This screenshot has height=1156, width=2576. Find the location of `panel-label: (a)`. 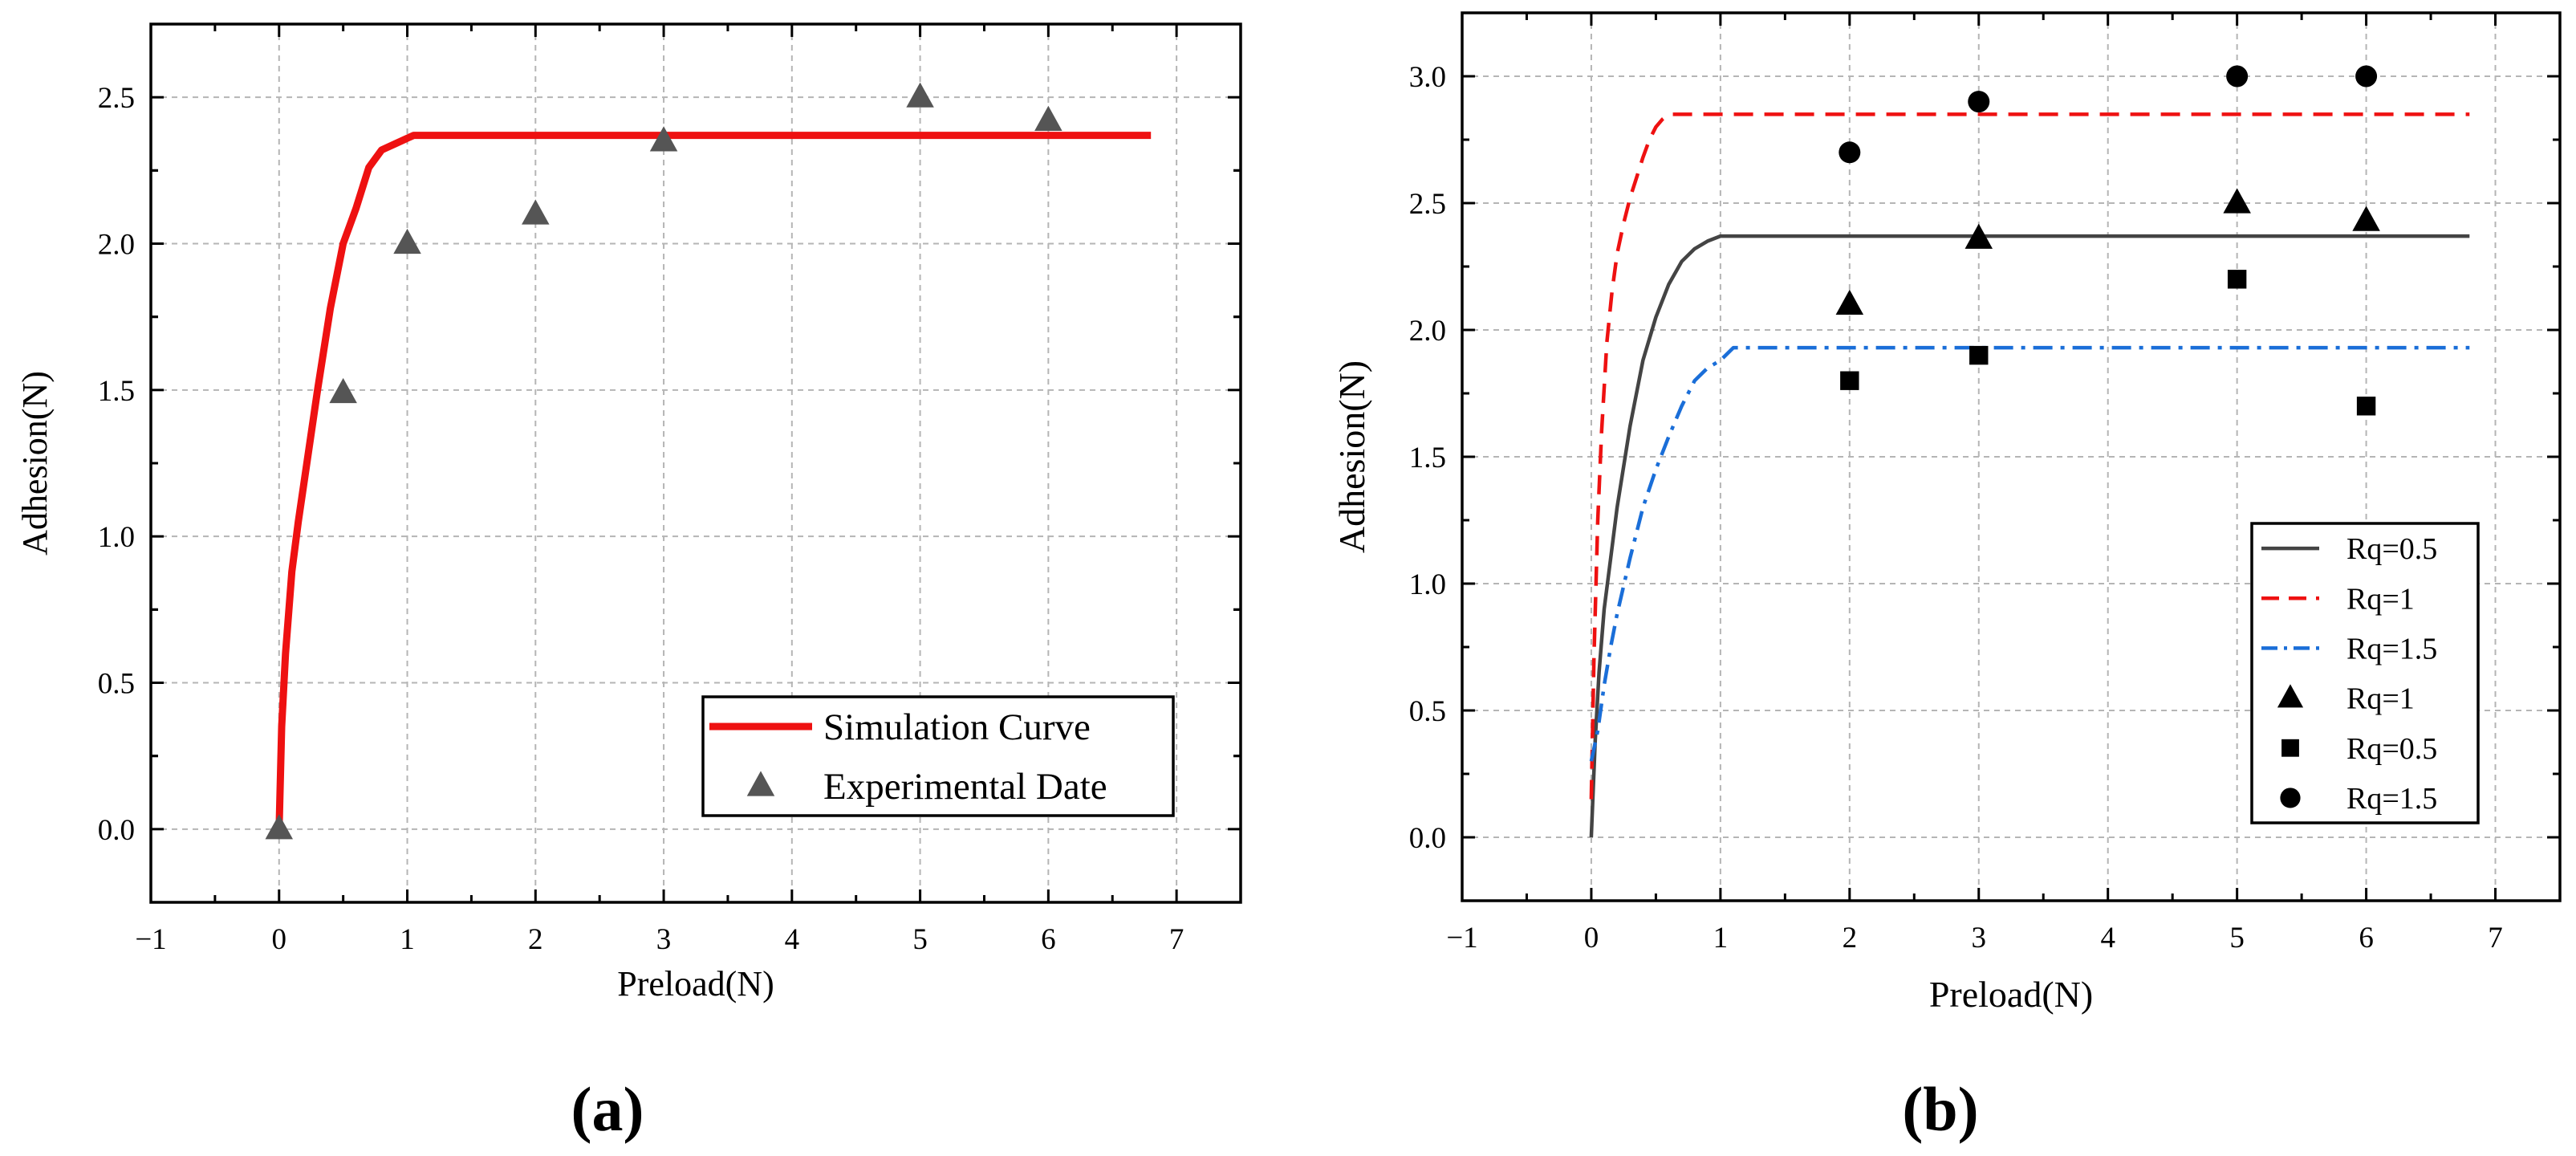

panel-label: (a) is located at coordinates (607, 1109).